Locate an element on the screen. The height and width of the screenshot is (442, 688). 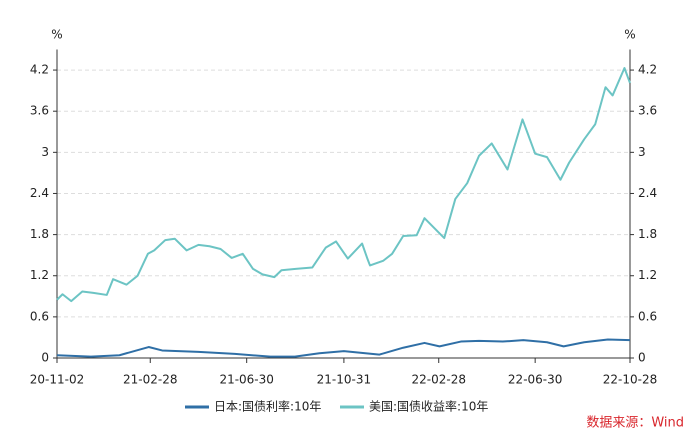
y2-tick-label: 3 is located at coordinates (642, 152).